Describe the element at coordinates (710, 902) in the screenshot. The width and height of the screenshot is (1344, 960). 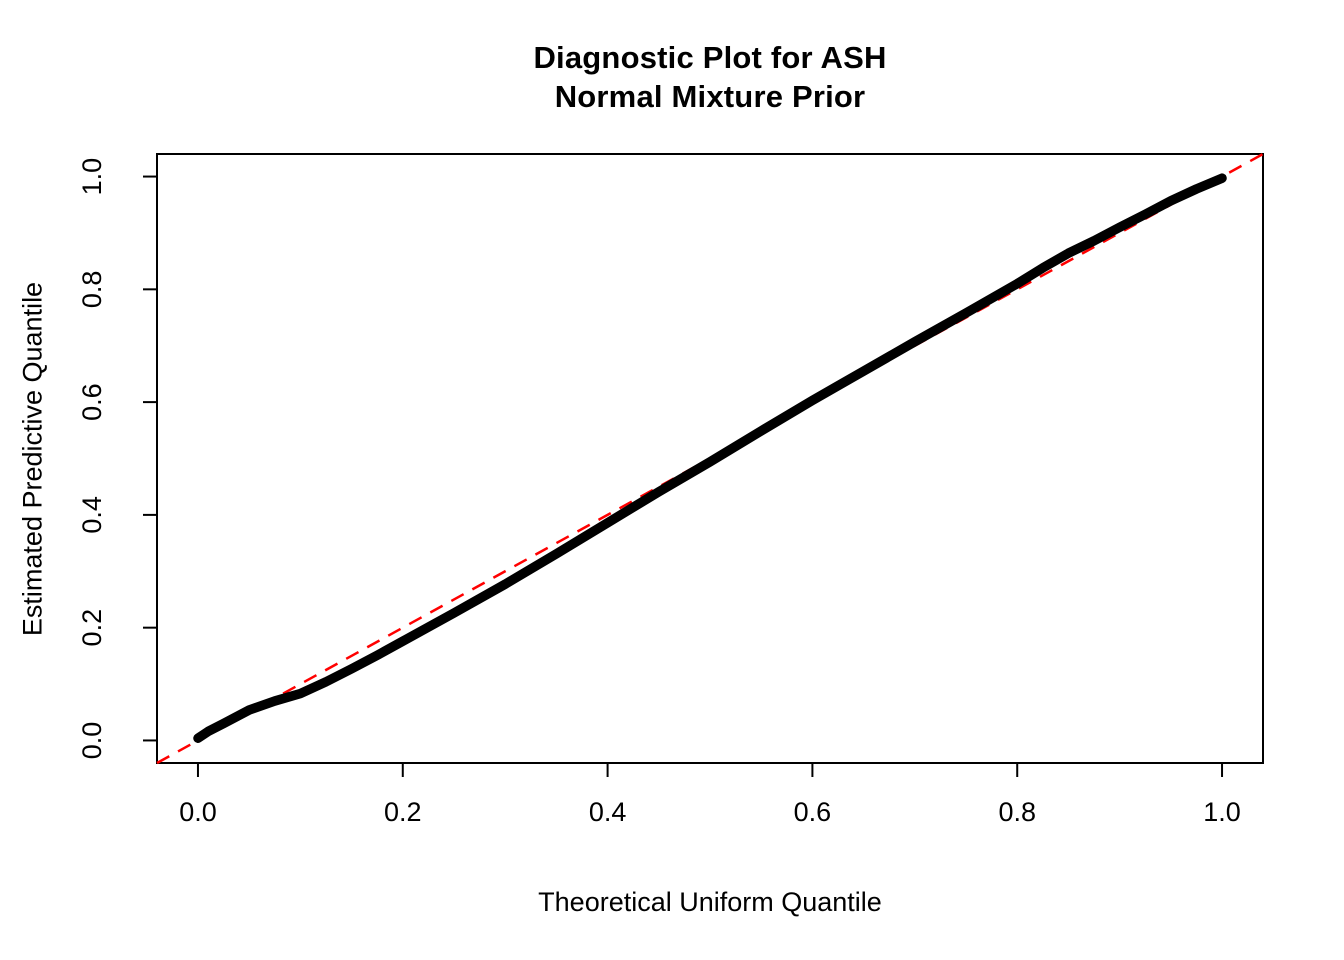
I see `x-axis-title: Theoretical Uniform Quantile` at that location.